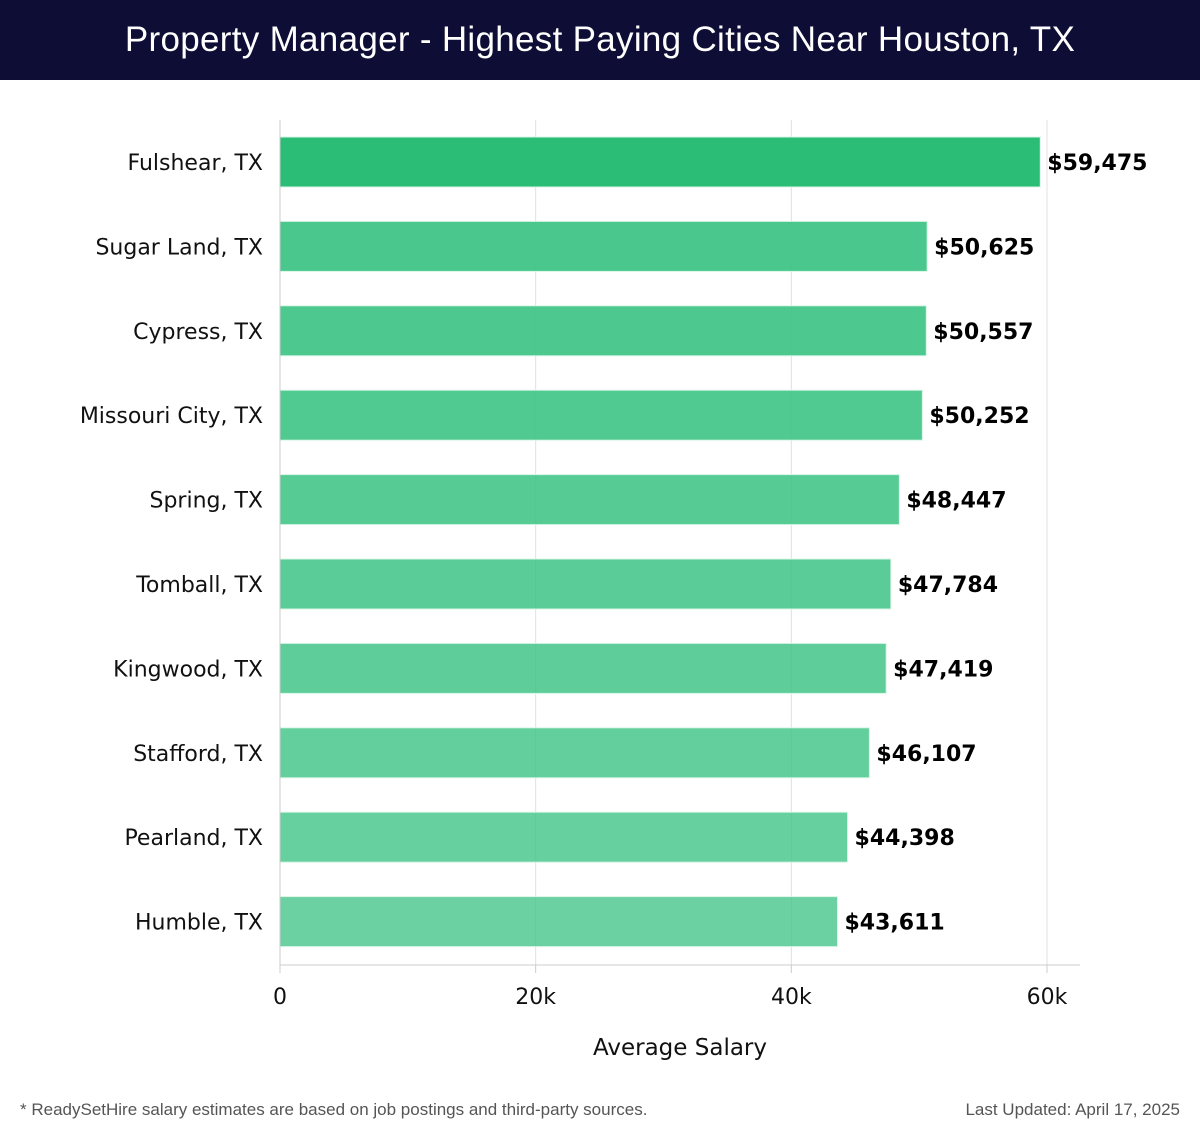 Image resolution: width=1200 pixels, height=1140 pixels. What do you see at coordinates (680, 1048) in the screenshot?
I see `x-axis-title: Average Salary` at bounding box center [680, 1048].